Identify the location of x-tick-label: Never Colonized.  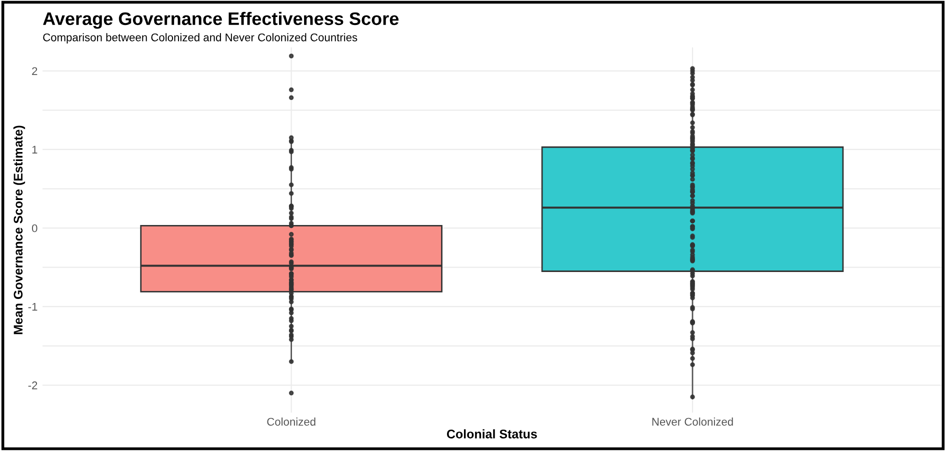
(692, 422).